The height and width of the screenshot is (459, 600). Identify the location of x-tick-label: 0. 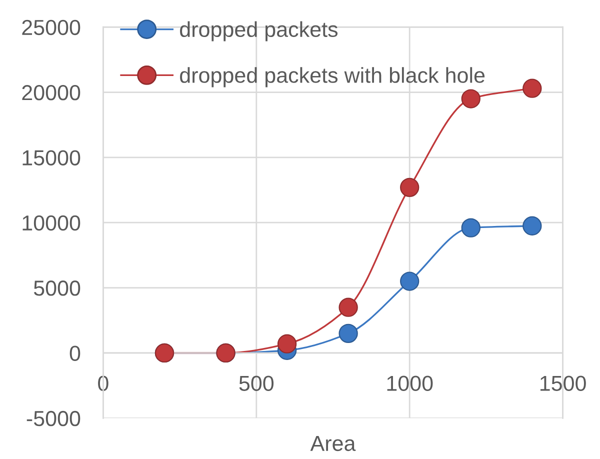
(103, 384).